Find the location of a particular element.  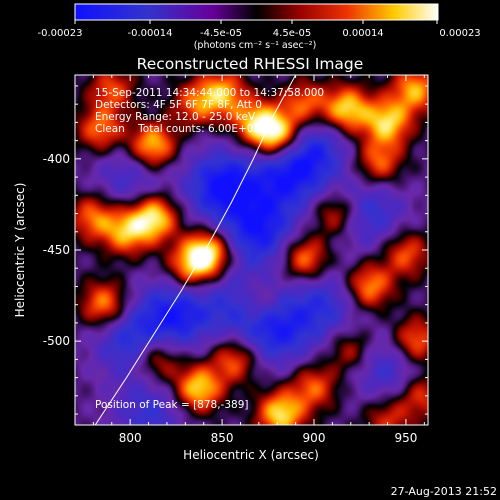

annotation-time-range: 15-Sep-2011 14:34:44.000 to 14:37:58.000 is located at coordinates (209, 93).